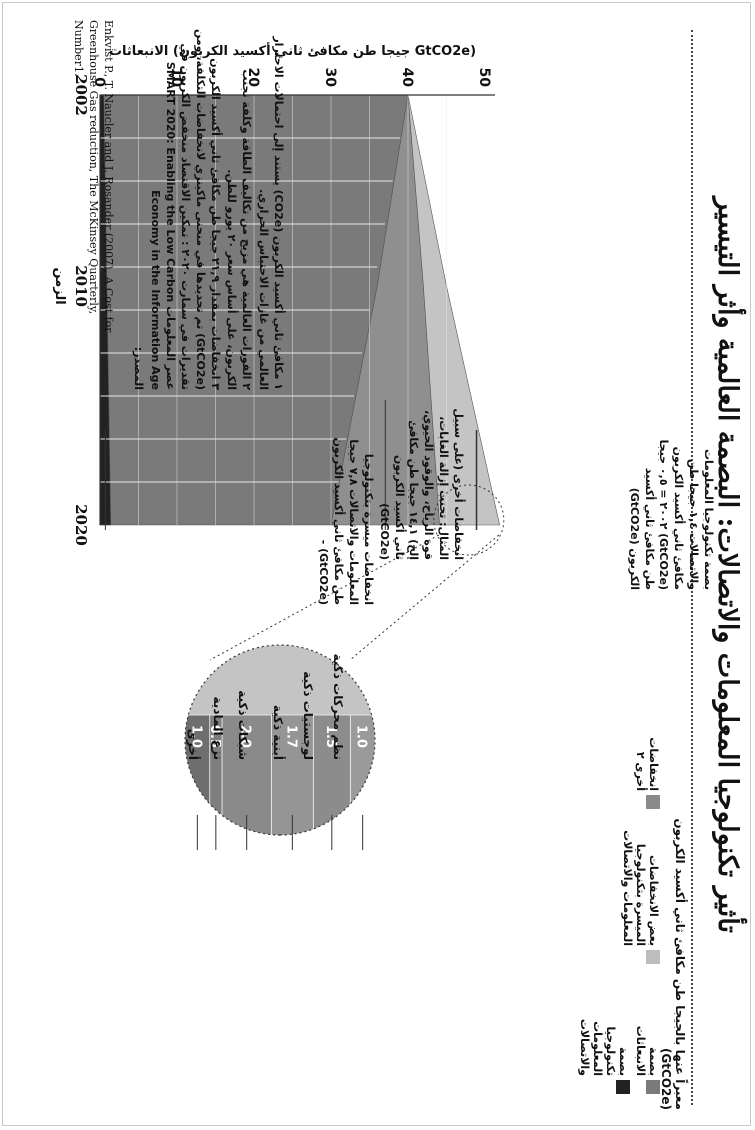 This screenshot has height=1130, width=755. I want to click on breakdown-label-logistics: لوجستيات ذكية, so click(308, 715).